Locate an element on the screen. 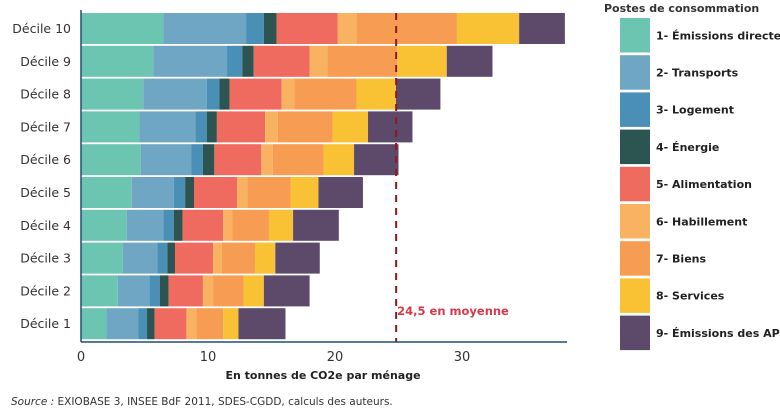 This screenshot has width=780, height=419. x-axis-title: En tonnes de CO2e par ménage is located at coordinates (322, 375).